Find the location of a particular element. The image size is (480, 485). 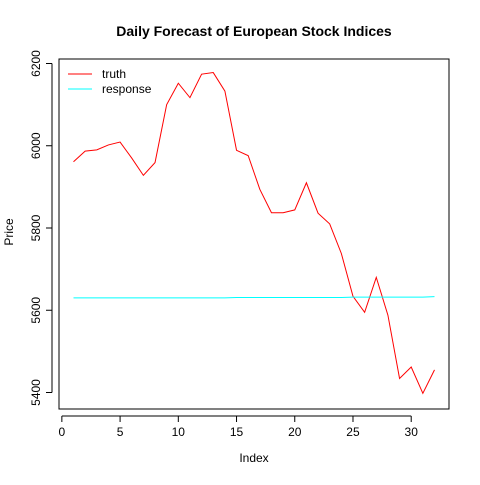

legend-label-response: response is located at coordinates (127, 89).